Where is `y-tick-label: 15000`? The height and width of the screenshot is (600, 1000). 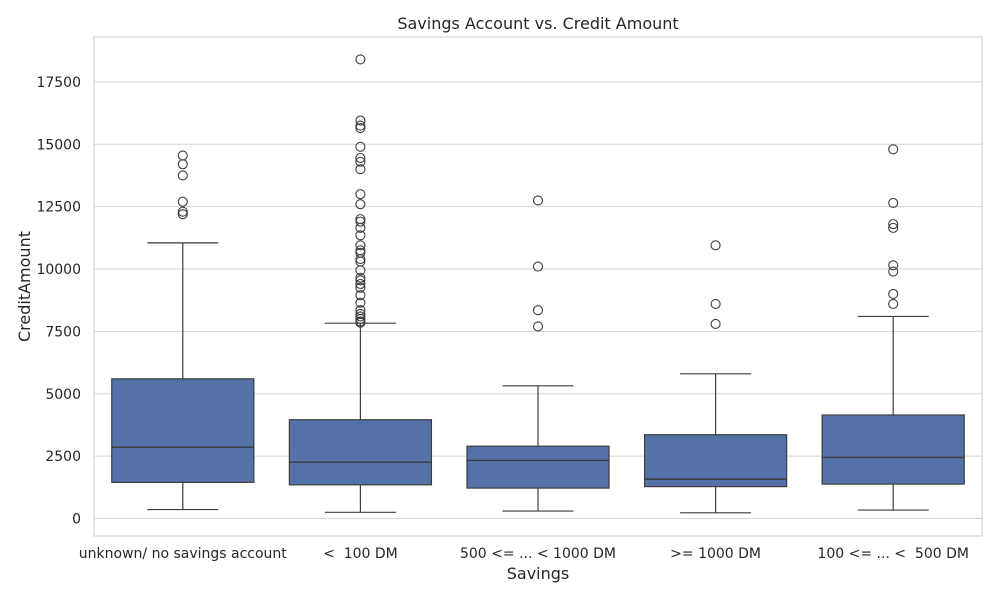 y-tick-label: 15000 is located at coordinates (58, 145).